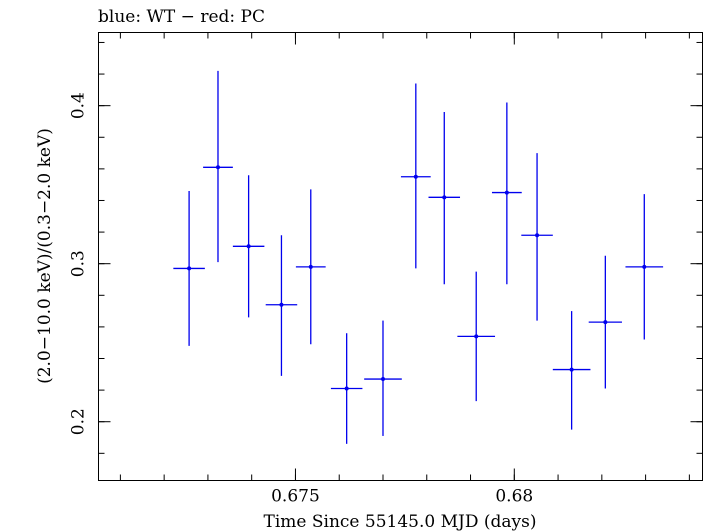  I want to click on x-tick-label: 0.675, so click(295, 497).